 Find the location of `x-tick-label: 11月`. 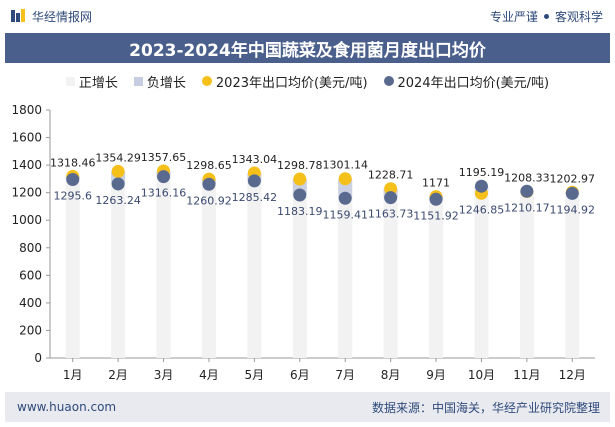

x-tick-label: 11月 is located at coordinates (526, 375).